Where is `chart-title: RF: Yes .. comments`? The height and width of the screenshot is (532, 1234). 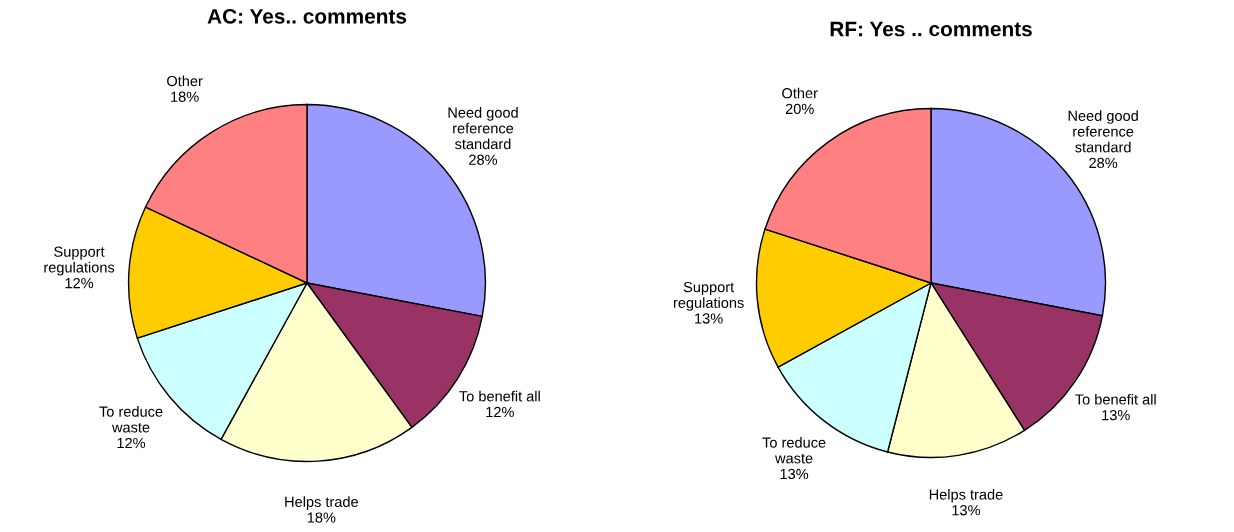 chart-title: RF: Yes .. comments is located at coordinates (931, 29).